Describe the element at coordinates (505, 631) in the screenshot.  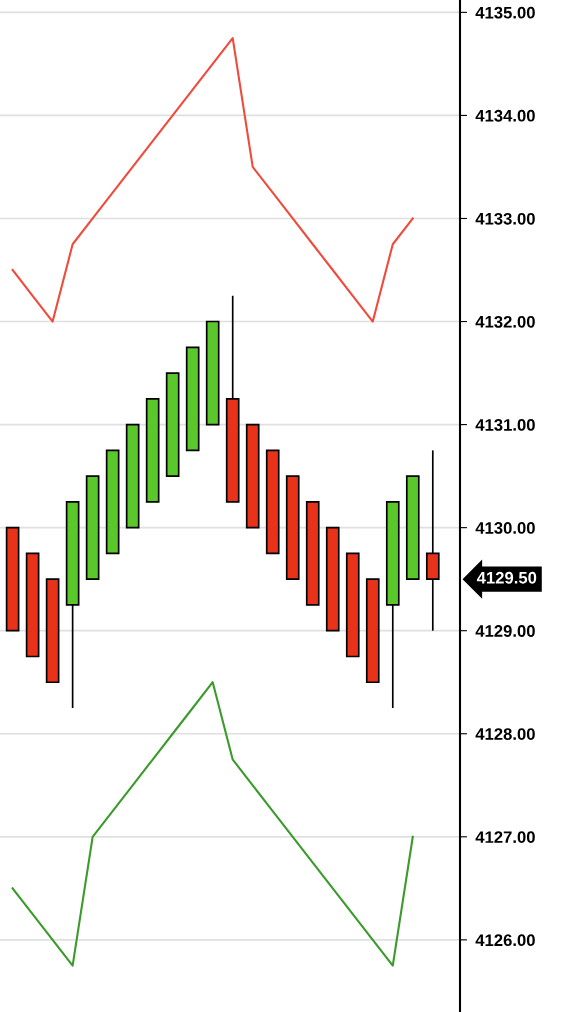
I see `y-tick-label: 4129.00` at that location.